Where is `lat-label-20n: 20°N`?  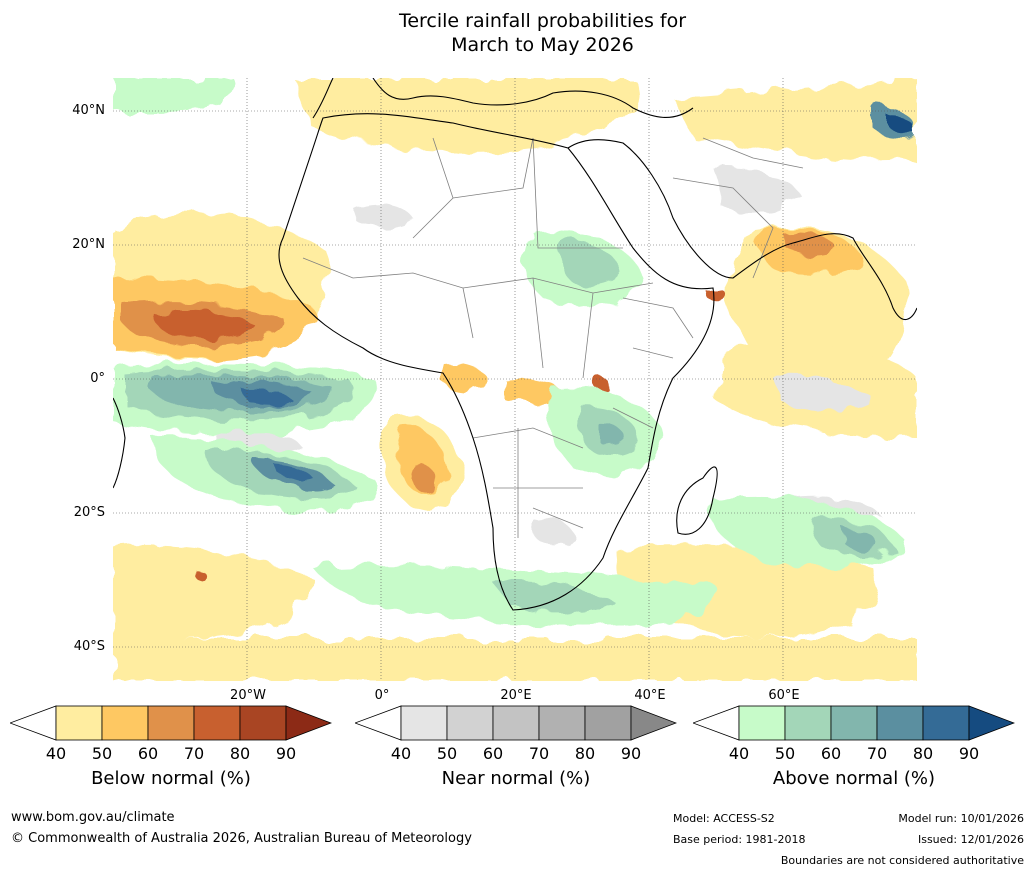
lat-label-20n: 20°N is located at coordinates (88, 244).